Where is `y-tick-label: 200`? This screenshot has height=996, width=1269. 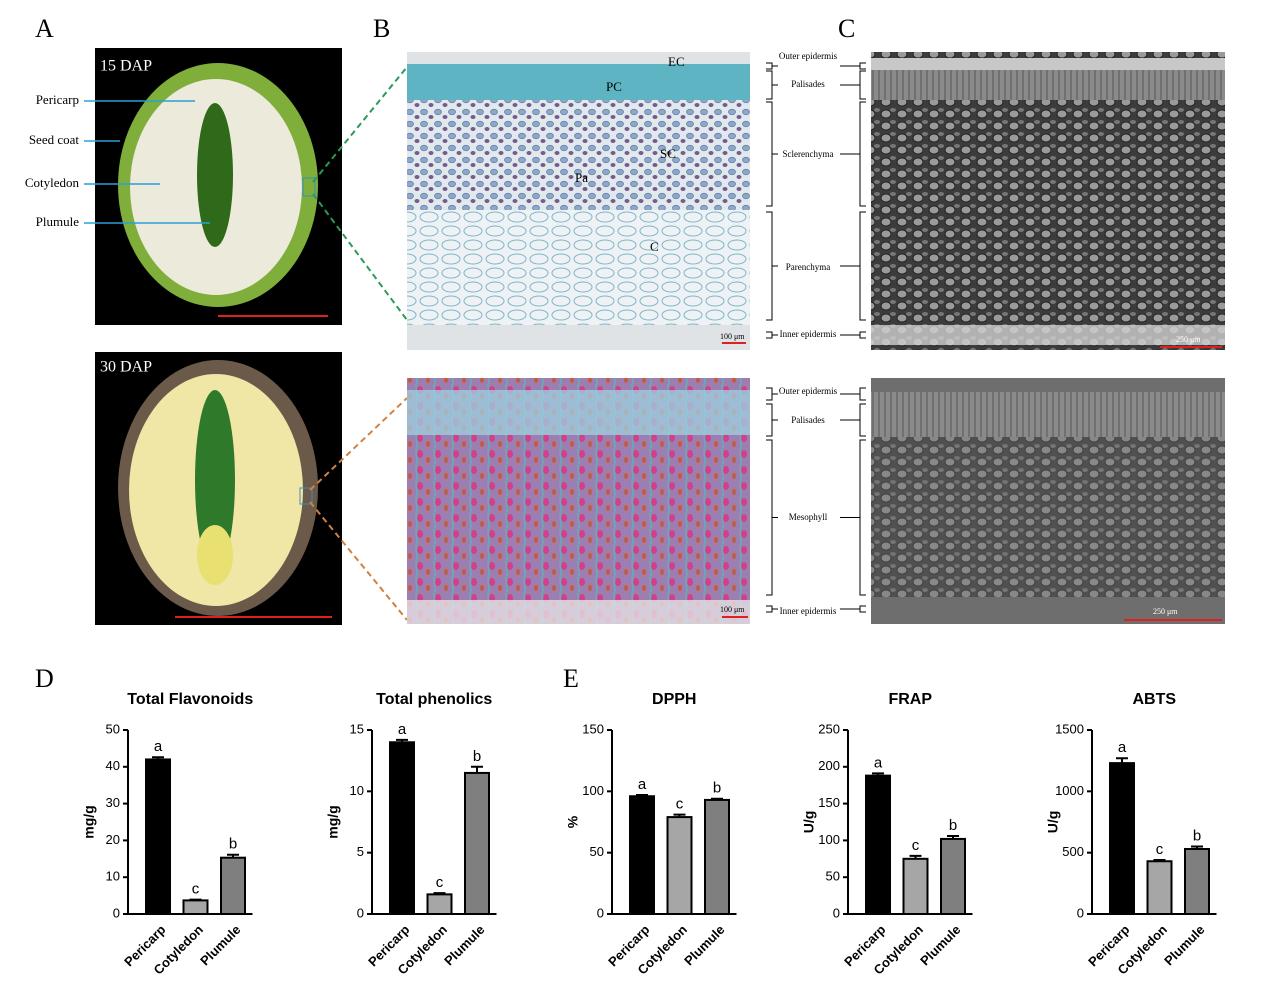 y-tick-label: 200 is located at coordinates (829, 765).